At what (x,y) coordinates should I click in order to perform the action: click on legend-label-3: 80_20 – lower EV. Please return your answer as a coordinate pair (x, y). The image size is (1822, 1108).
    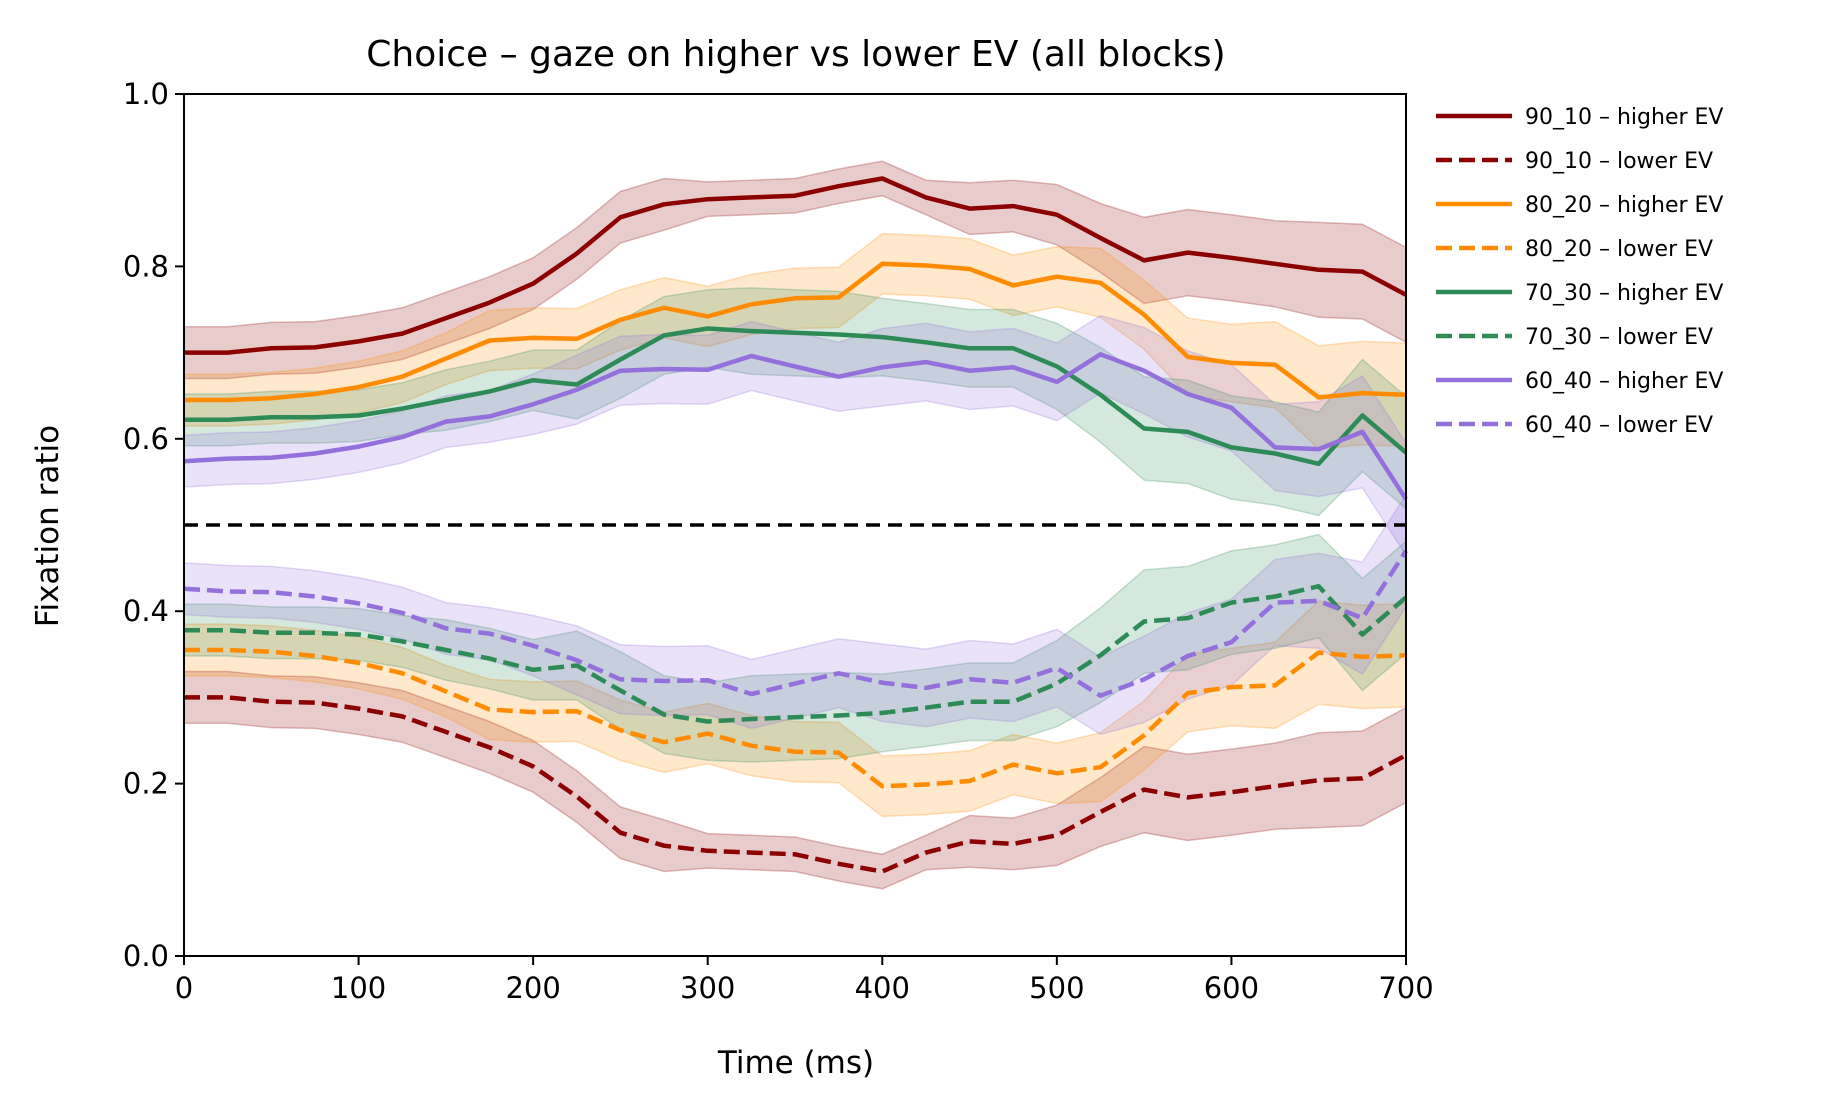
    Looking at the image, I should click on (1619, 249).